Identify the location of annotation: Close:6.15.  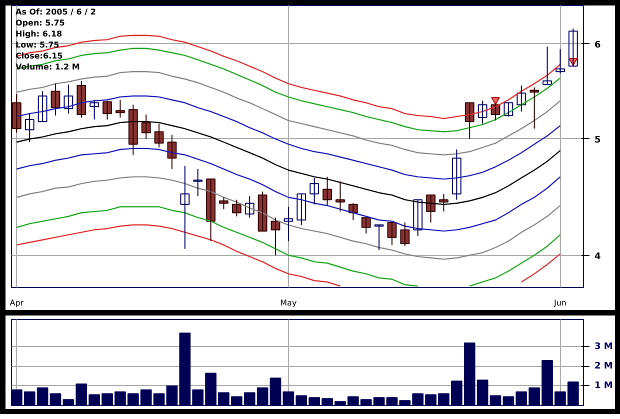
(40, 56).